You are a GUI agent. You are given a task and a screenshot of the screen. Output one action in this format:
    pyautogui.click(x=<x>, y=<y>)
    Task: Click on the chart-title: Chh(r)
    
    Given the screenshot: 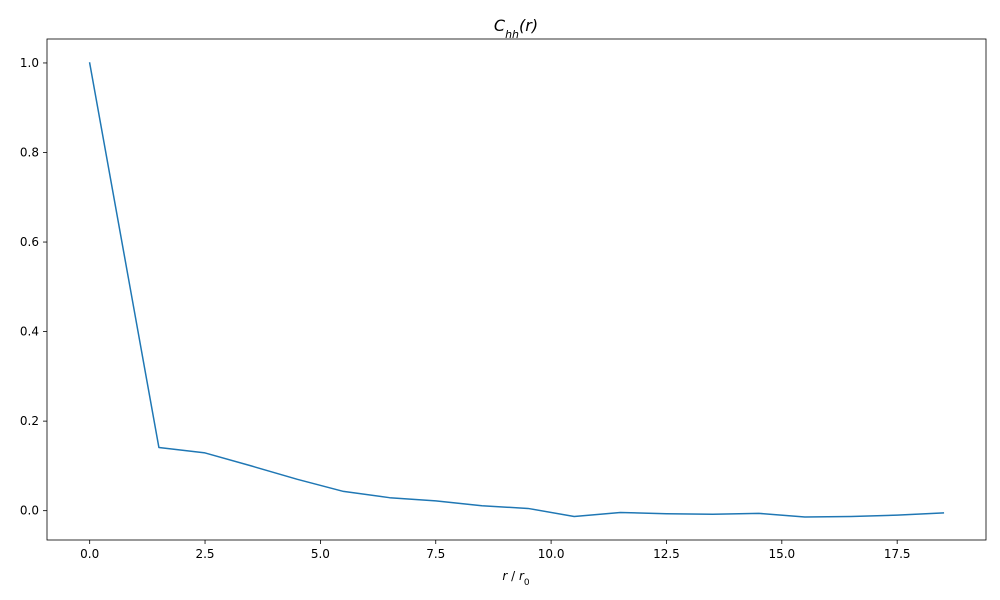 What is the action you would take?
    pyautogui.click(x=516, y=28)
    